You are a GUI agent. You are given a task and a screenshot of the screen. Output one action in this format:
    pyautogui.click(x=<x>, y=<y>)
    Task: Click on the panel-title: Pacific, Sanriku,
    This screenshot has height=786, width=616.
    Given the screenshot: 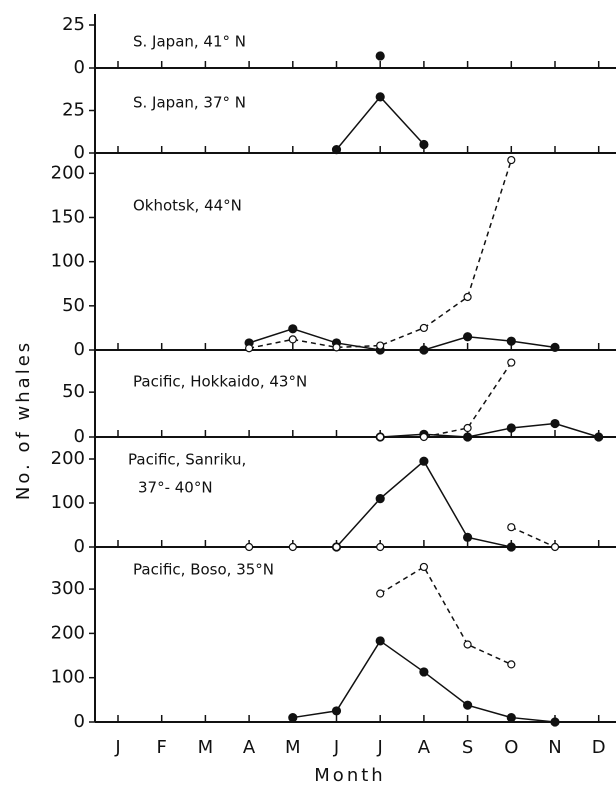 What is the action you would take?
    pyautogui.click(x=187, y=460)
    